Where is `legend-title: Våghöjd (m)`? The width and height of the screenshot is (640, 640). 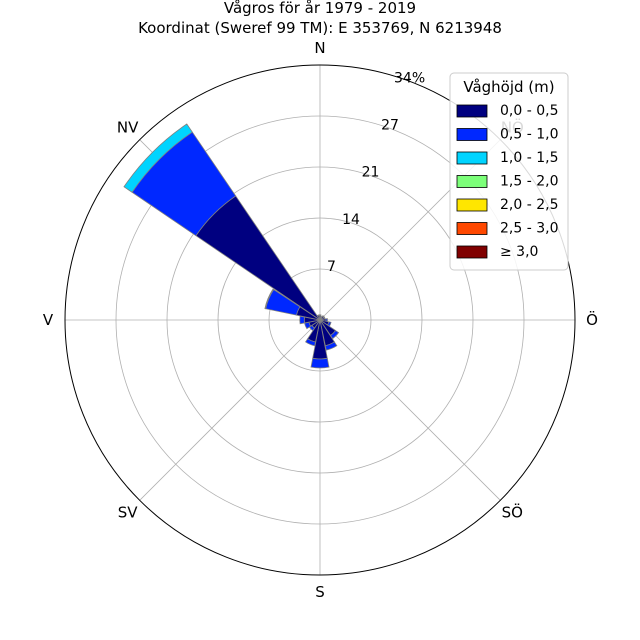 legend-title: Våghöjd (m) is located at coordinates (508, 87).